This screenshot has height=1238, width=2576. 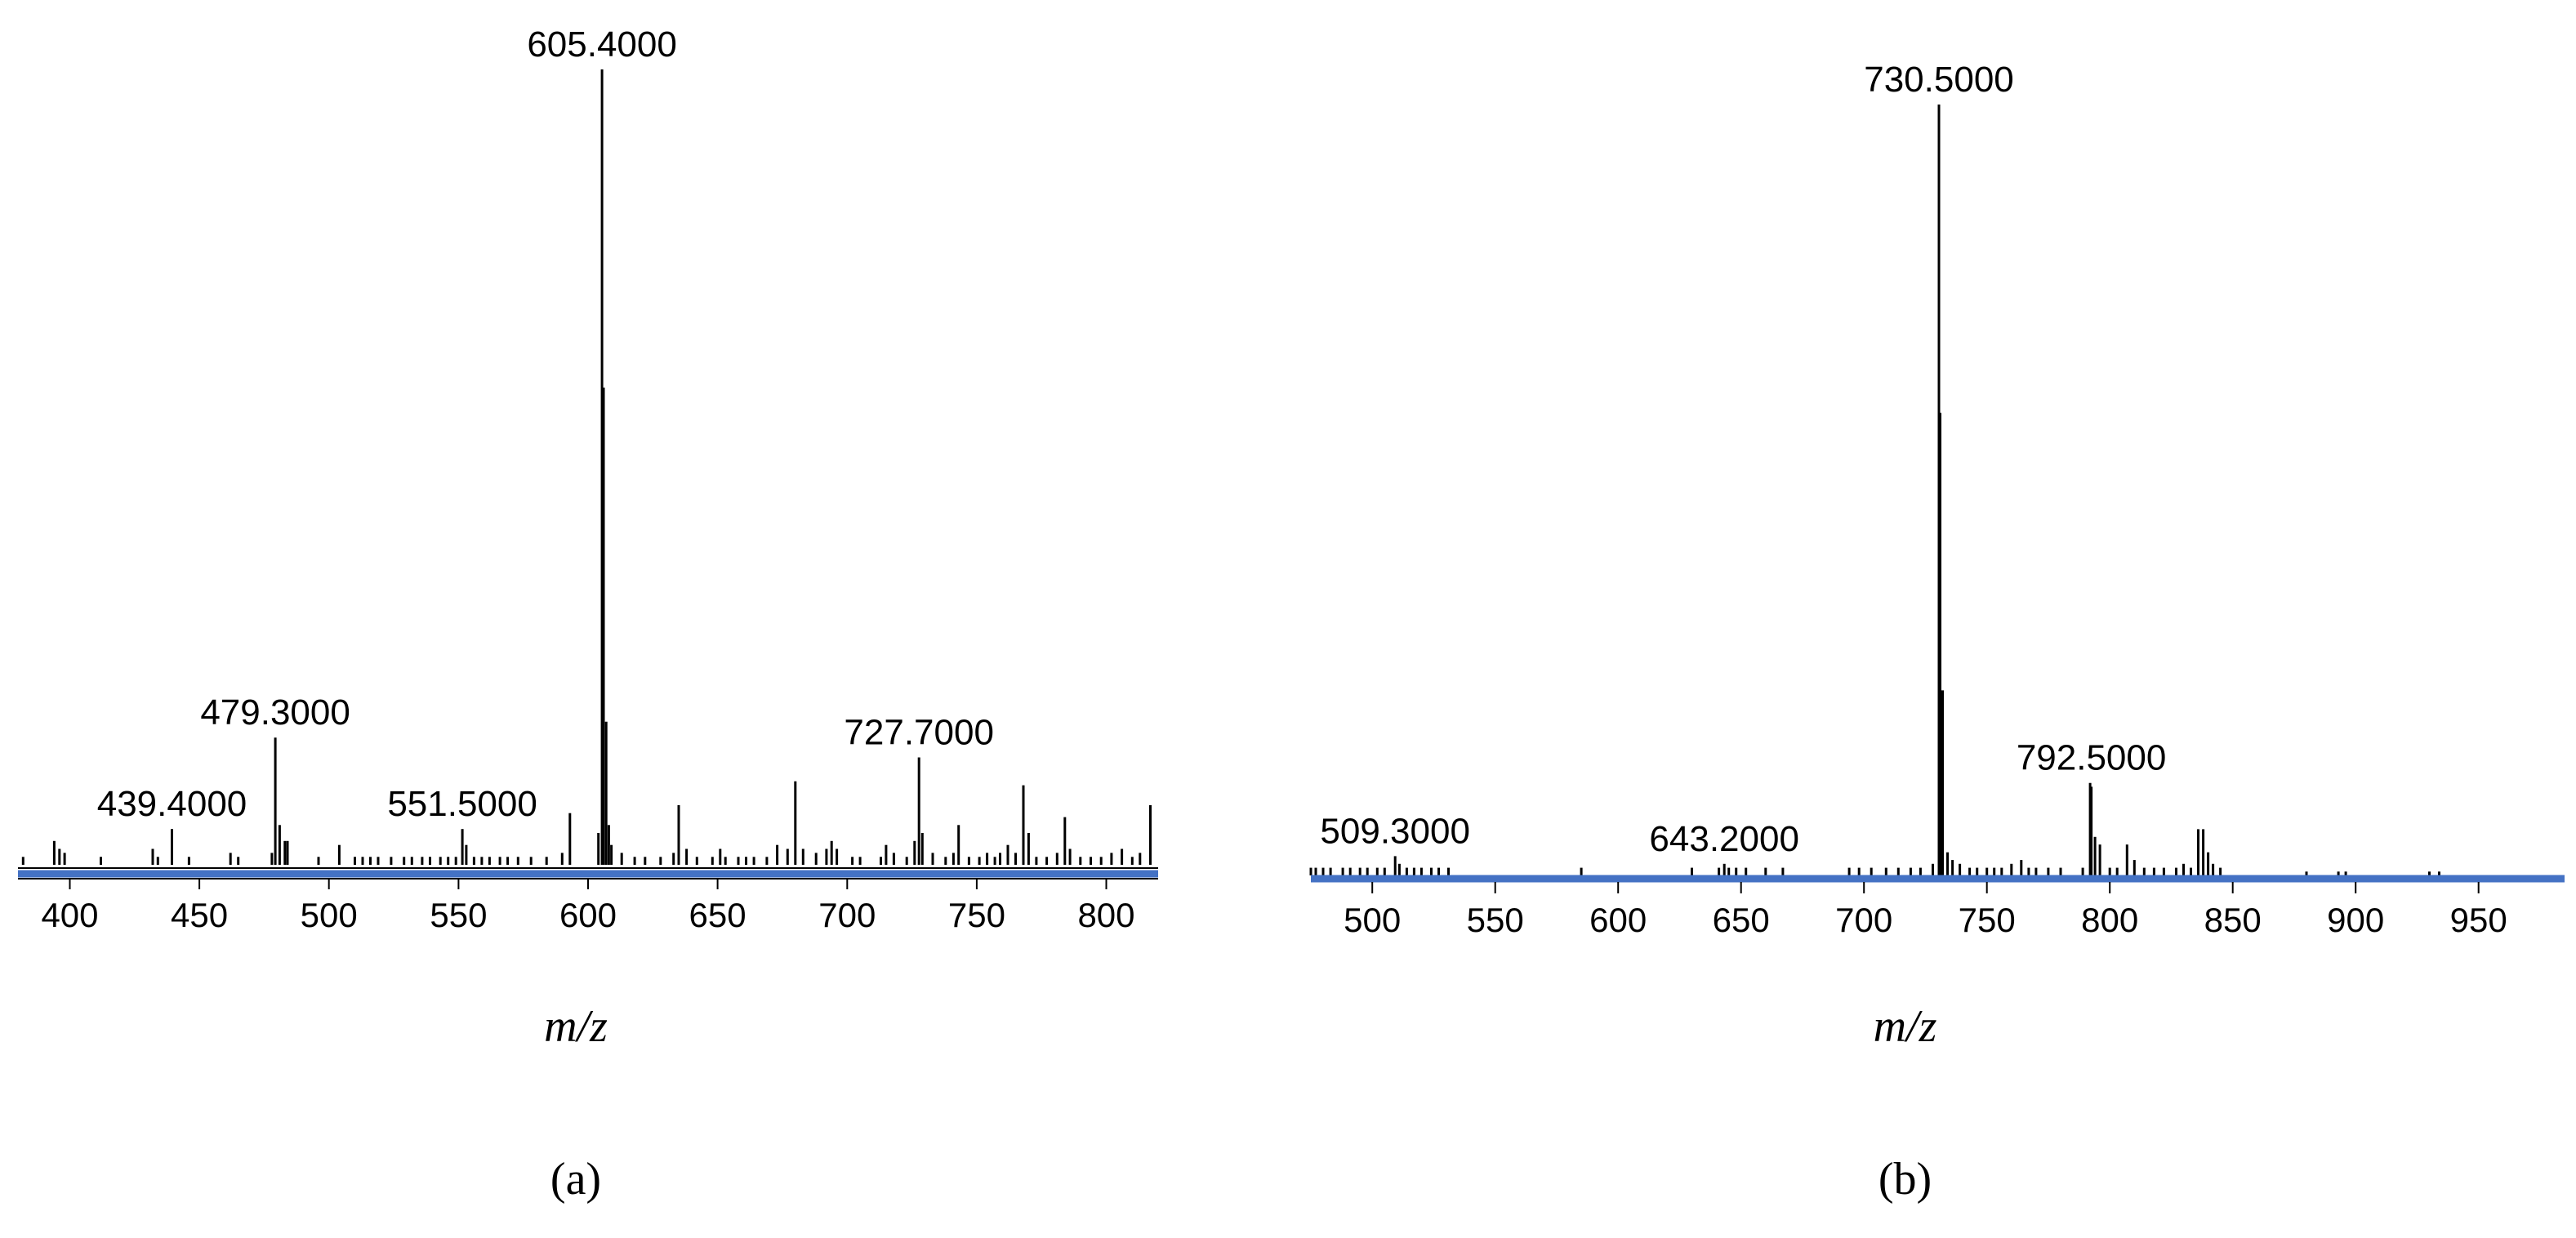 What do you see at coordinates (172, 804) in the screenshot?
I see `peak-label: 439.4000` at bounding box center [172, 804].